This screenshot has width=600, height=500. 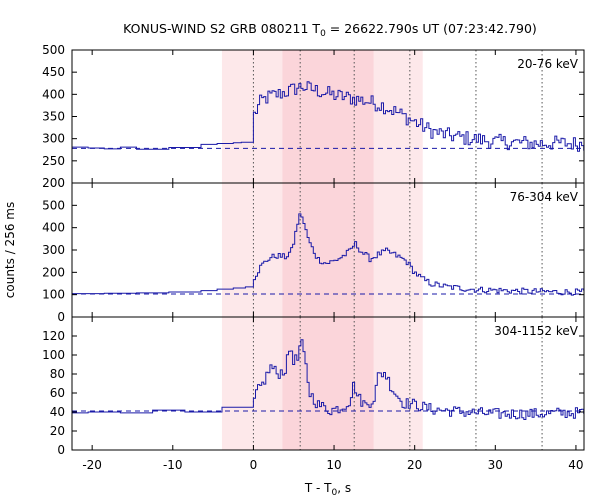 I want to click on x-tick-label: 30, so click(x=495, y=465).